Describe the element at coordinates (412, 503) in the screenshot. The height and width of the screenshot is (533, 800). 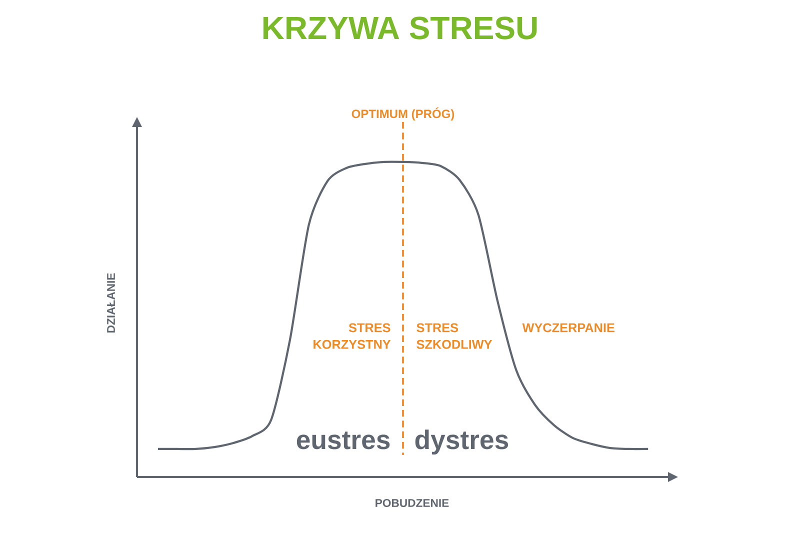
I see `x-axis-title: POBUDZENIE` at that location.